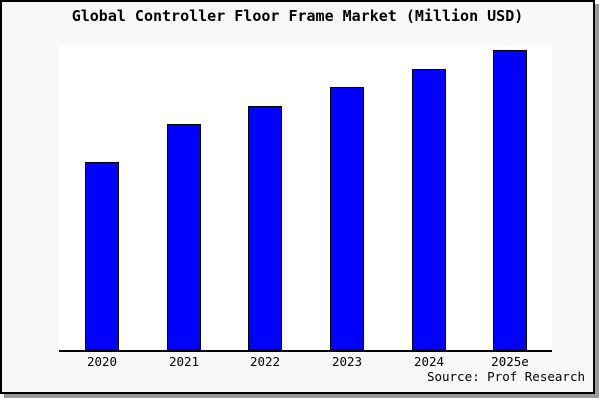 The height and width of the screenshot is (400, 600). I want to click on x-tick-label-2021: 2021, so click(184, 361).